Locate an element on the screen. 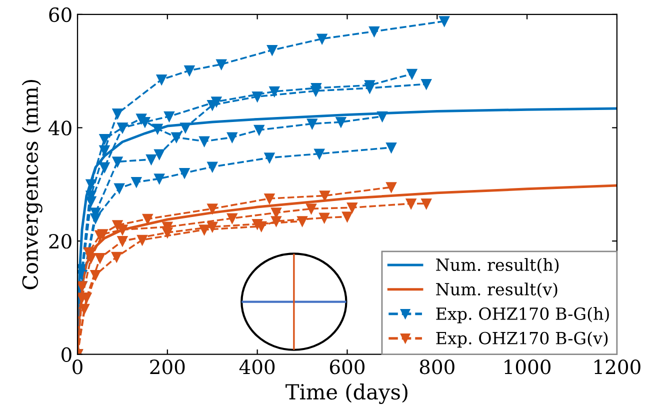  x-tick-label: 1200 is located at coordinates (617, 367).